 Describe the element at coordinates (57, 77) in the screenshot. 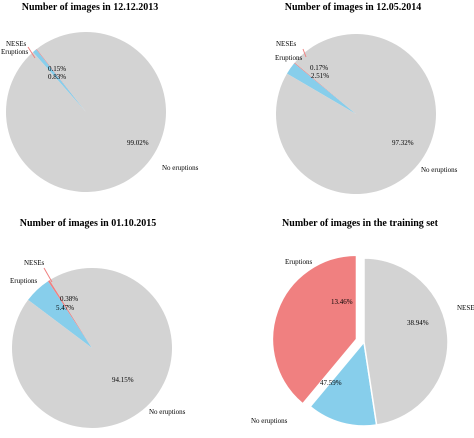

I see `percent-label: 0.83%` at that location.